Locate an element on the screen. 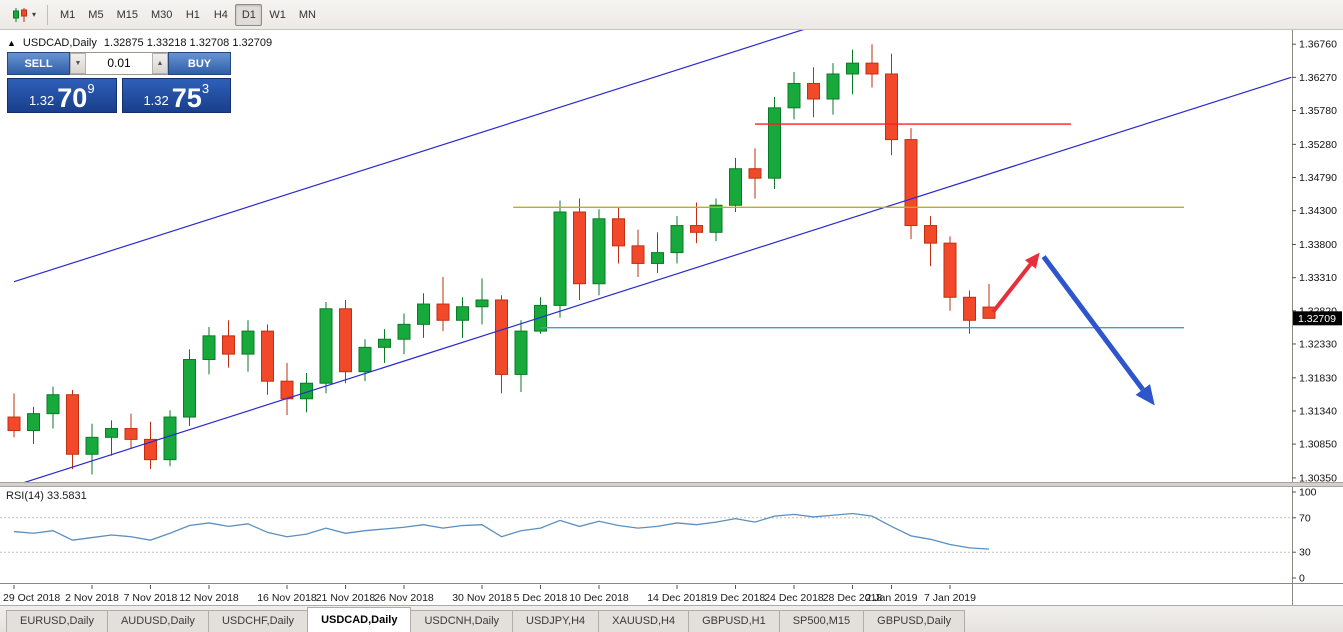 The width and height of the screenshot is (1343, 632). current-price-badge-value: 1.32709 is located at coordinates (1317, 319).